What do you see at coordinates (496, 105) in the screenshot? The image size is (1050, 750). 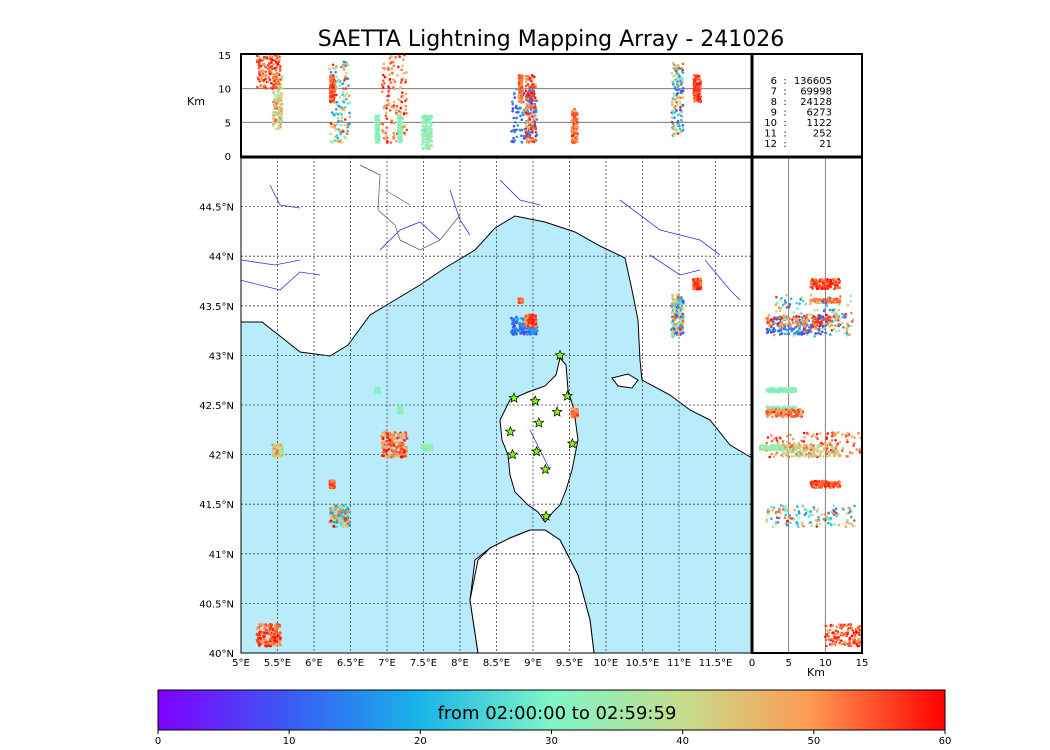 I see `altitude-gridlines` at bounding box center [496, 105].